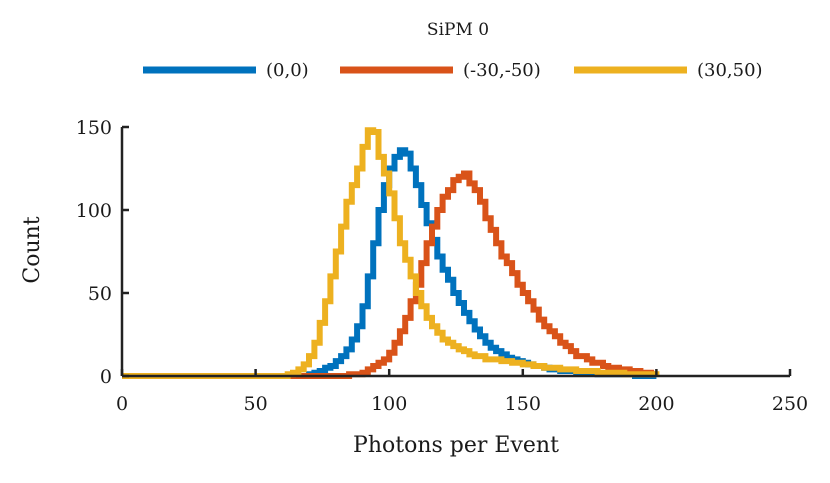 The height and width of the screenshot is (483, 830). What do you see at coordinates (790, 404) in the screenshot?
I see `x-tick-label: 250` at bounding box center [790, 404].